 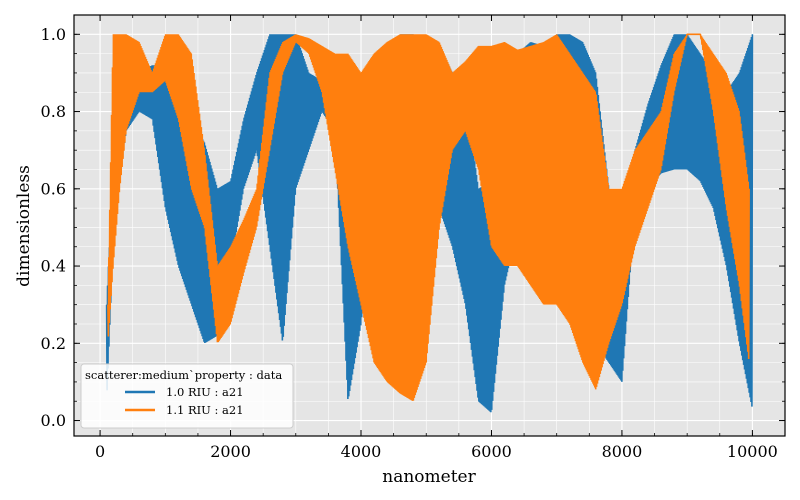 I want to click on legend-title: scatterer:medium`property : data, so click(x=183, y=375).